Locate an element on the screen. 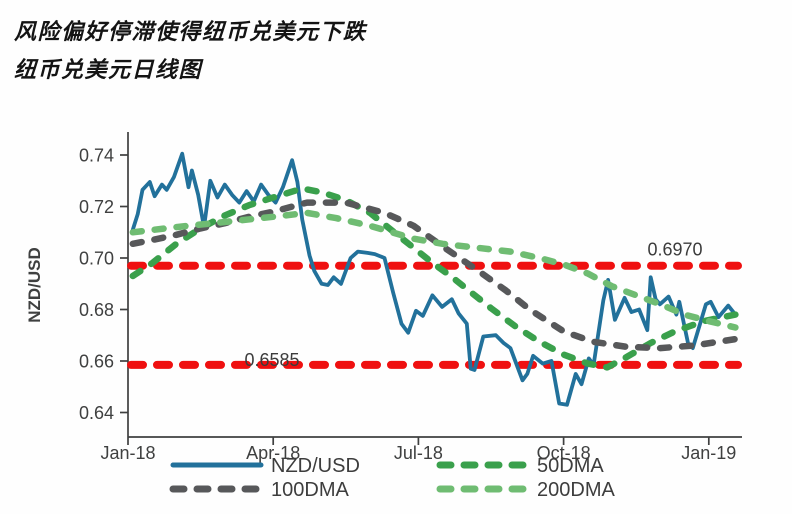  y-tick-label: 0.64 is located at coordinates (96, 413).